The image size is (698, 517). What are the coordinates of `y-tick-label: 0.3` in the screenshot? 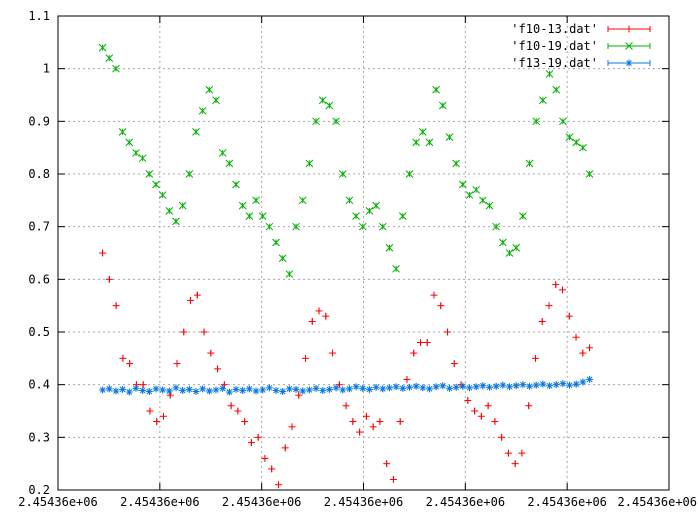 It's located at (39, 437).